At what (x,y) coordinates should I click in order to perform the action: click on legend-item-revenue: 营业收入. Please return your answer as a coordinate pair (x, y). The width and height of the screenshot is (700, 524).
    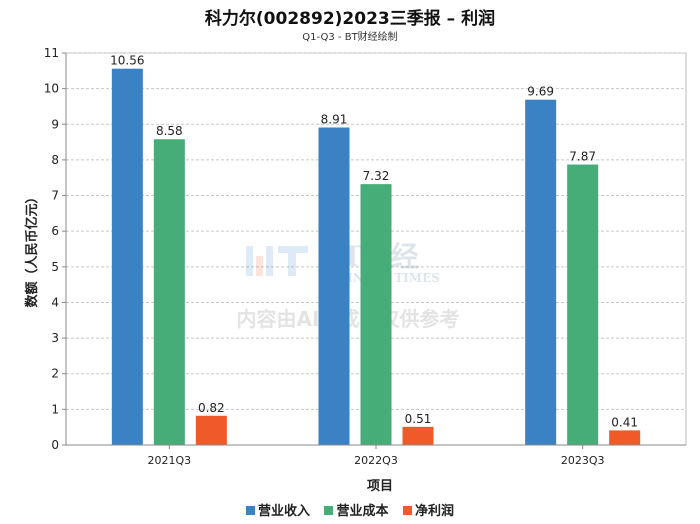
    Looking at the image, I should click on (277, 509).